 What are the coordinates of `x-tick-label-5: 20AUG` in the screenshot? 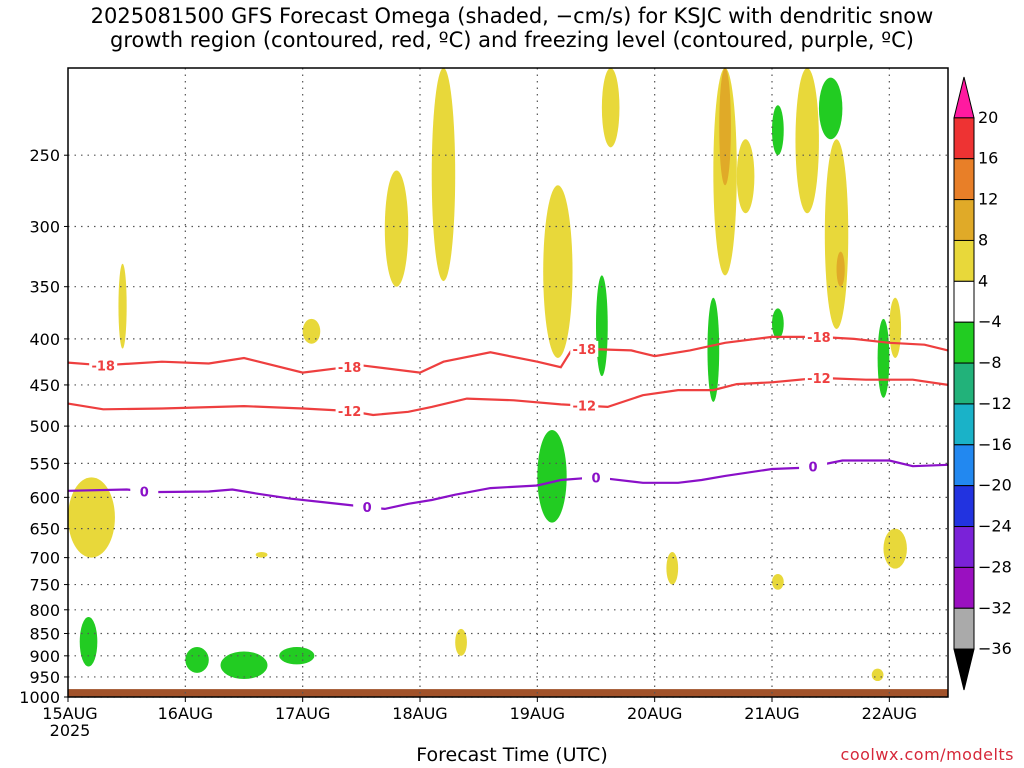 It's located at (654, 713).